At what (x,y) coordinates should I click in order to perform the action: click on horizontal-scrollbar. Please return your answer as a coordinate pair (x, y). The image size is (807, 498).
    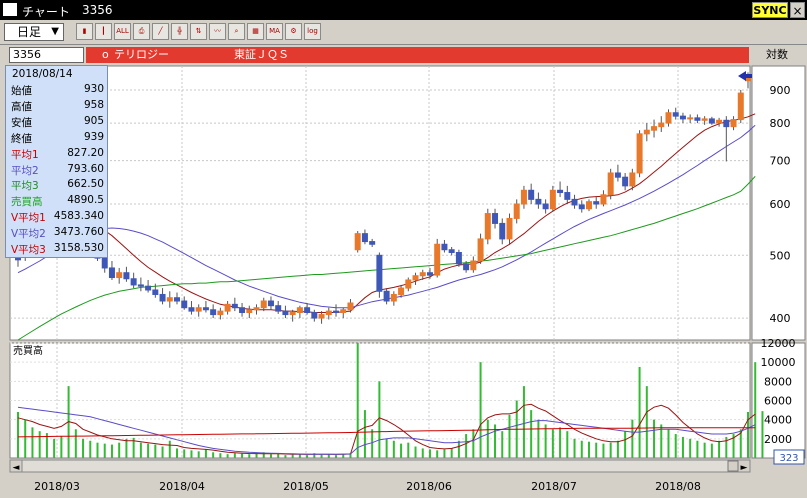
    Looking at the image, I should click on (380, 466).